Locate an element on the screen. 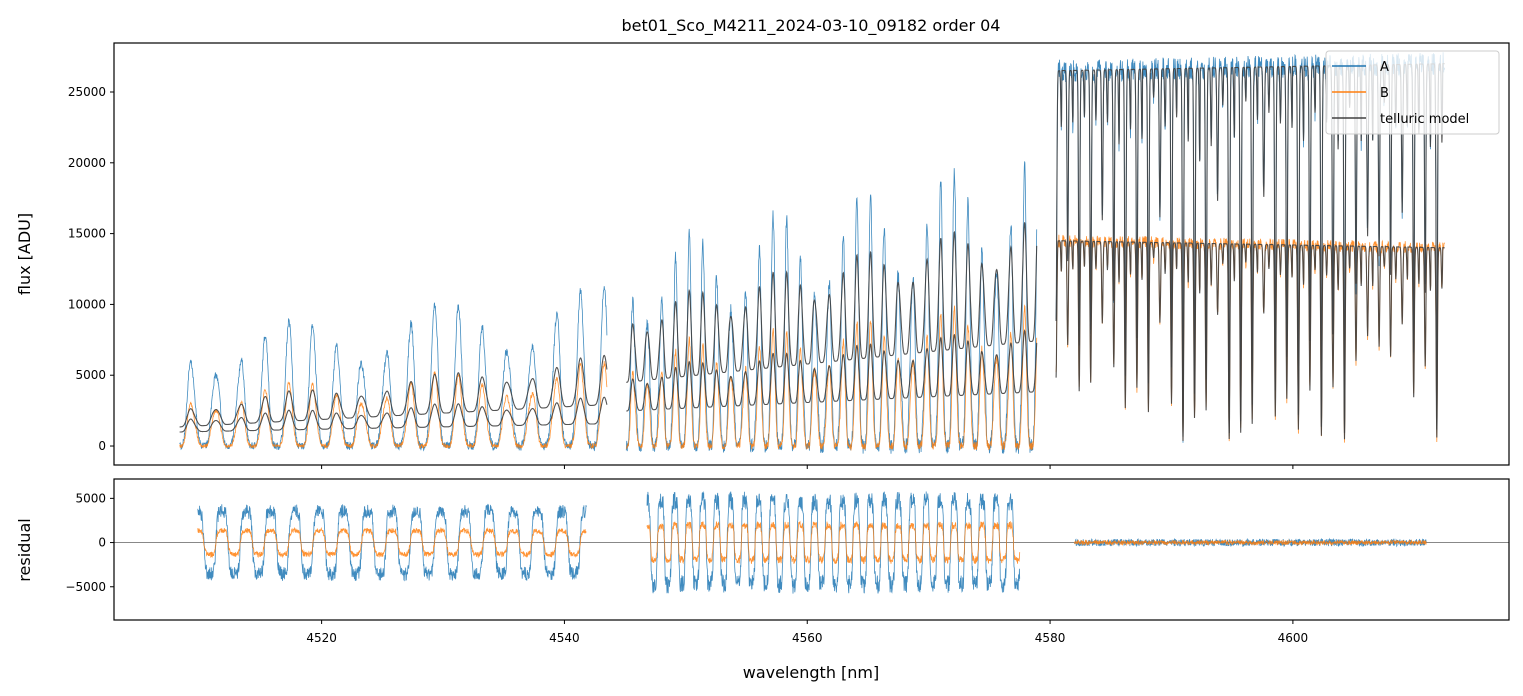 The height and width of the screenshot is (696, 1523). legend-entry-model: telluric model is located at coordinates (1424, 119).